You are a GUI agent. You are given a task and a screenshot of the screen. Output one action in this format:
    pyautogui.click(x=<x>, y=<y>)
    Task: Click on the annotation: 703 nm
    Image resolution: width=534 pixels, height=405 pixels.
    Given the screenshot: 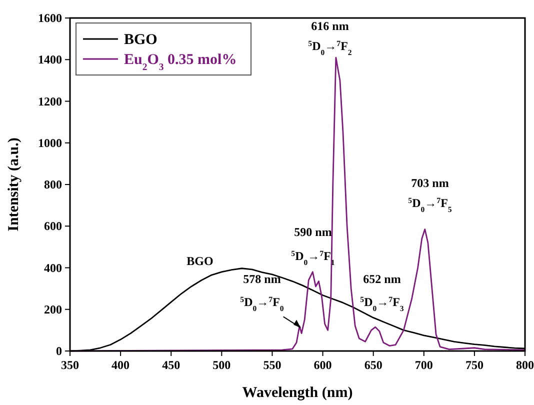 What is the action you would take?
    pyautogui.click(x=430, y=183)
    